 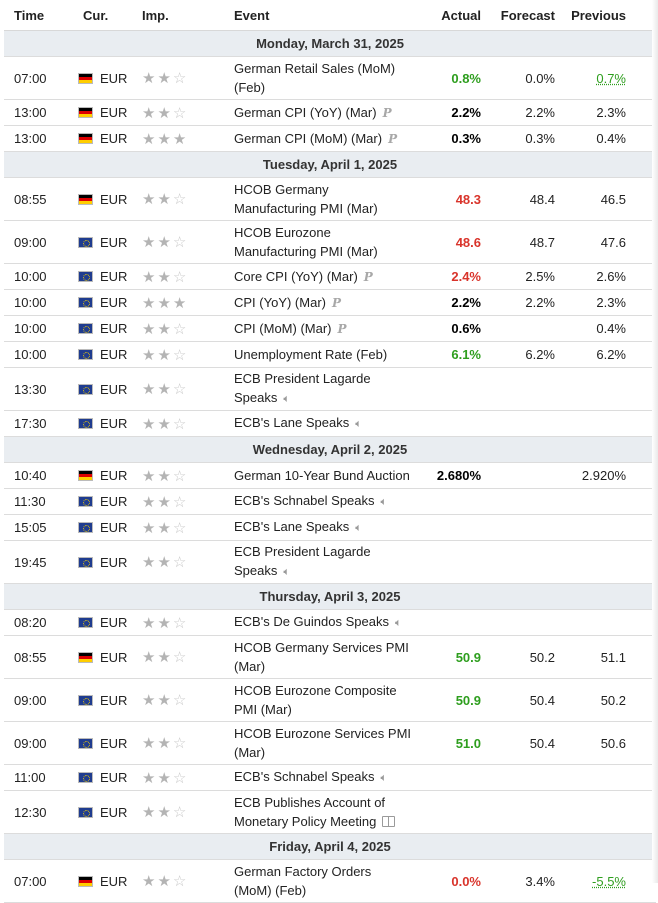 I want to click on event-name: German CPI (MoM) (Mar) P, so click(x=318, y=138).